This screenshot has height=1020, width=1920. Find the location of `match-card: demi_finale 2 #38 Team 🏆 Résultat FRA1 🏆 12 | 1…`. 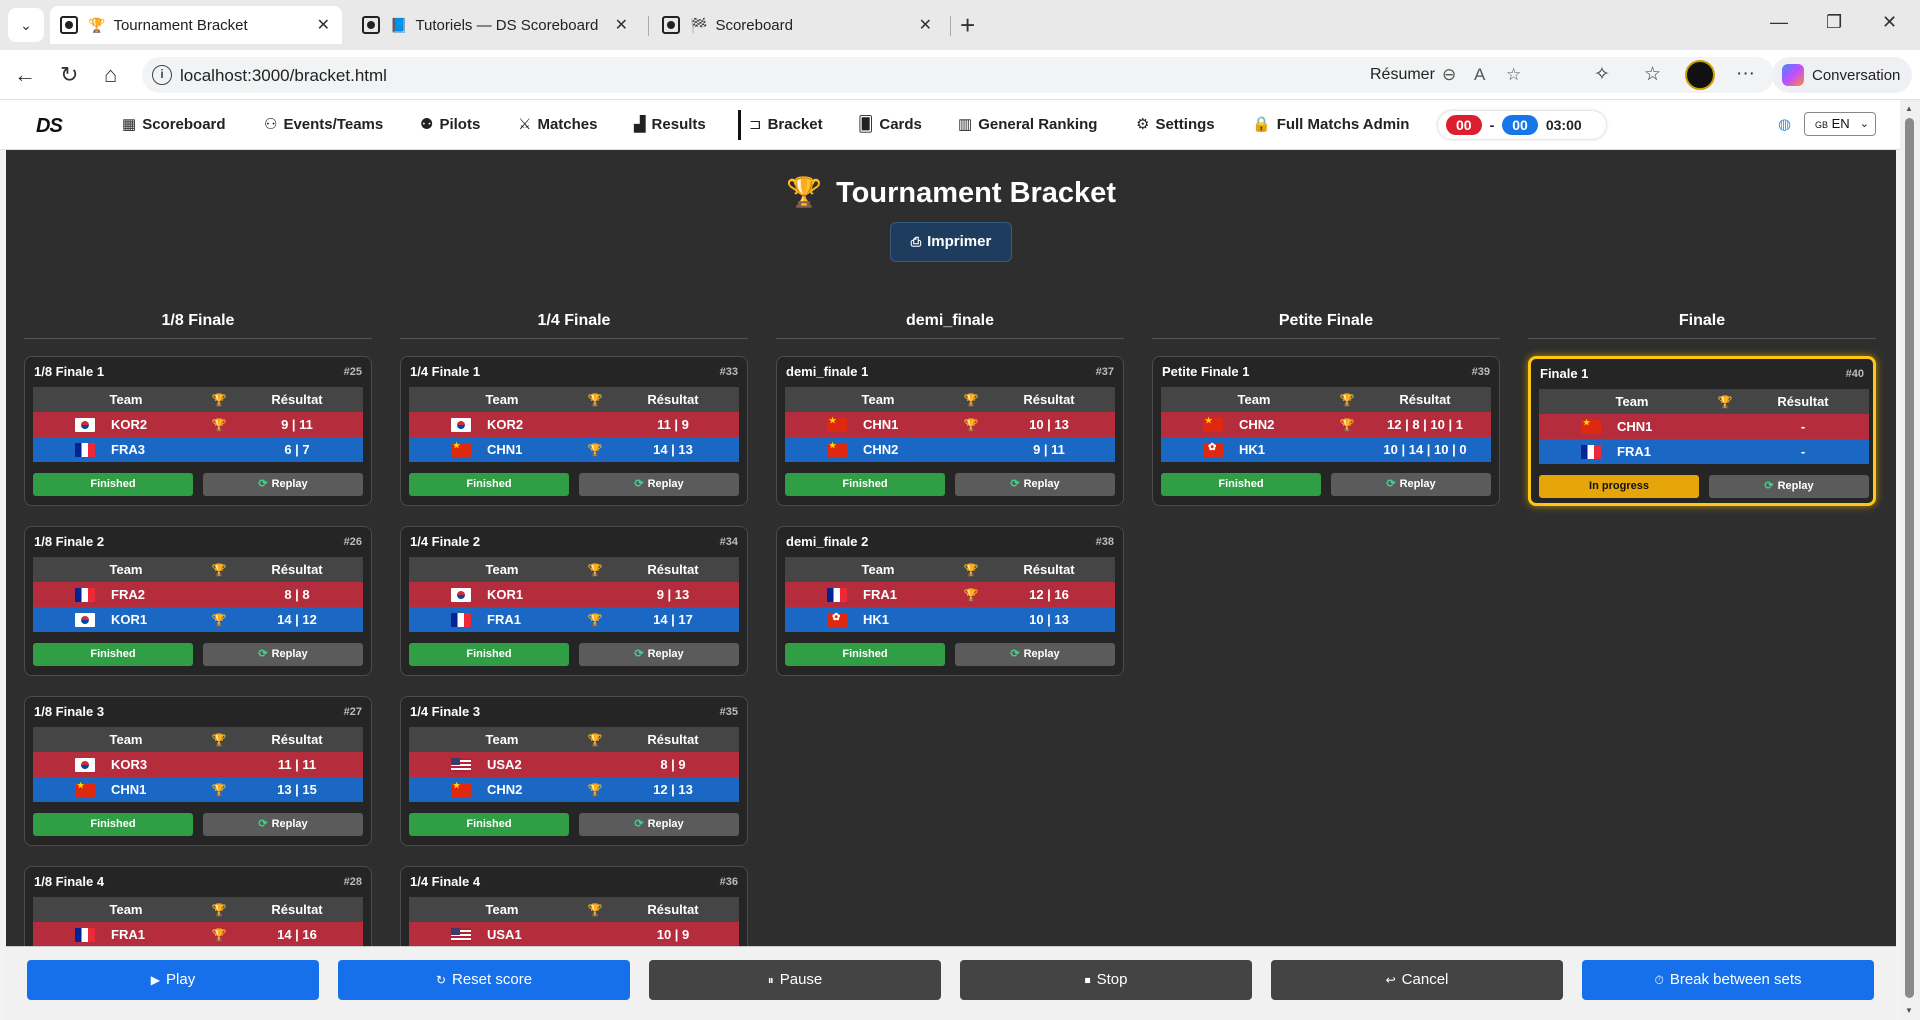

match-card: demi_finale 2 #38 Team 🏆 Résultat FRA1 🏆 12 | 1… is located at coordinates (950, 601).